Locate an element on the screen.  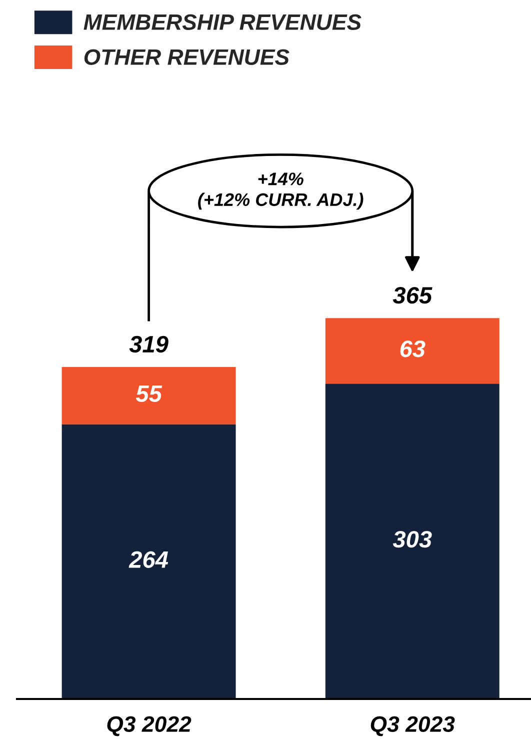
x-tick-label: Q3 2023 is located at coordinates (412, 726).